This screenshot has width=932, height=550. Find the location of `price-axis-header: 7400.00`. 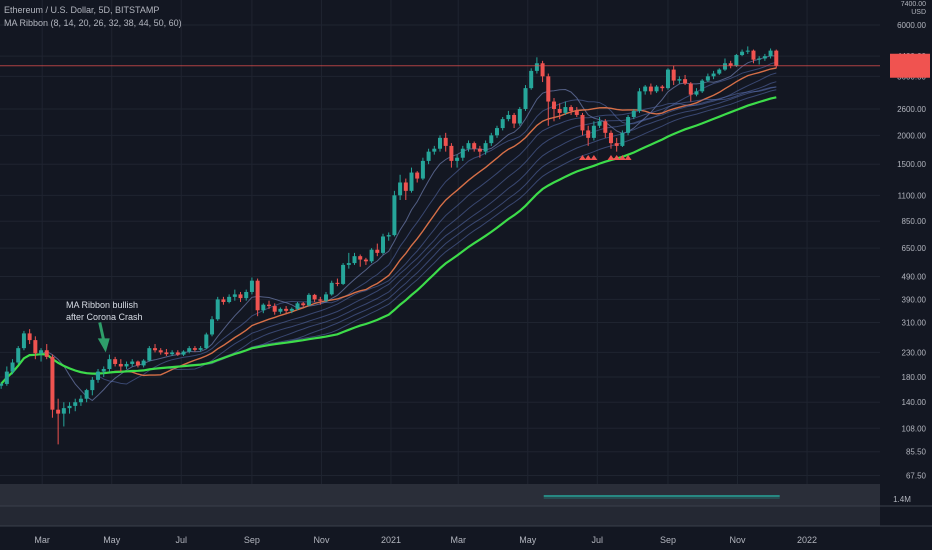

price-axis-header: 7400.00 is located at coordinates (913, 4).